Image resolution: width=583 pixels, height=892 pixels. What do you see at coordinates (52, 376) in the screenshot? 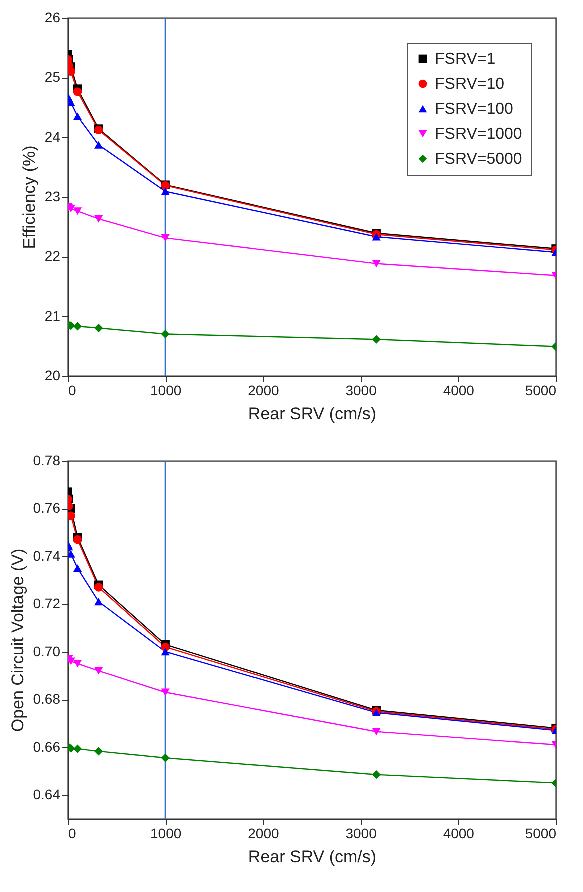
I see `y-tick-label: 20` at bounding box center [52, 376].